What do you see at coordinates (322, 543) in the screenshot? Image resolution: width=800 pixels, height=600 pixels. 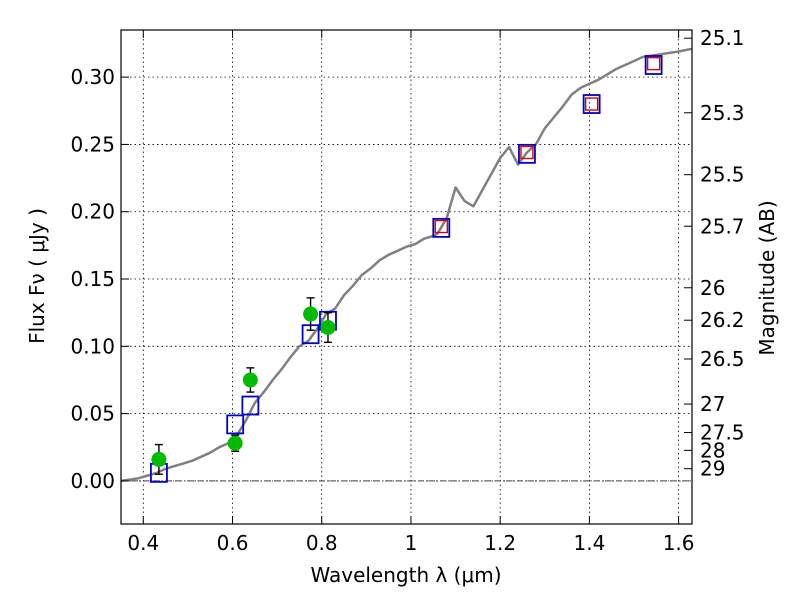 I see `x-tick-label-2: 0.8` at bounding box center [322, 543].